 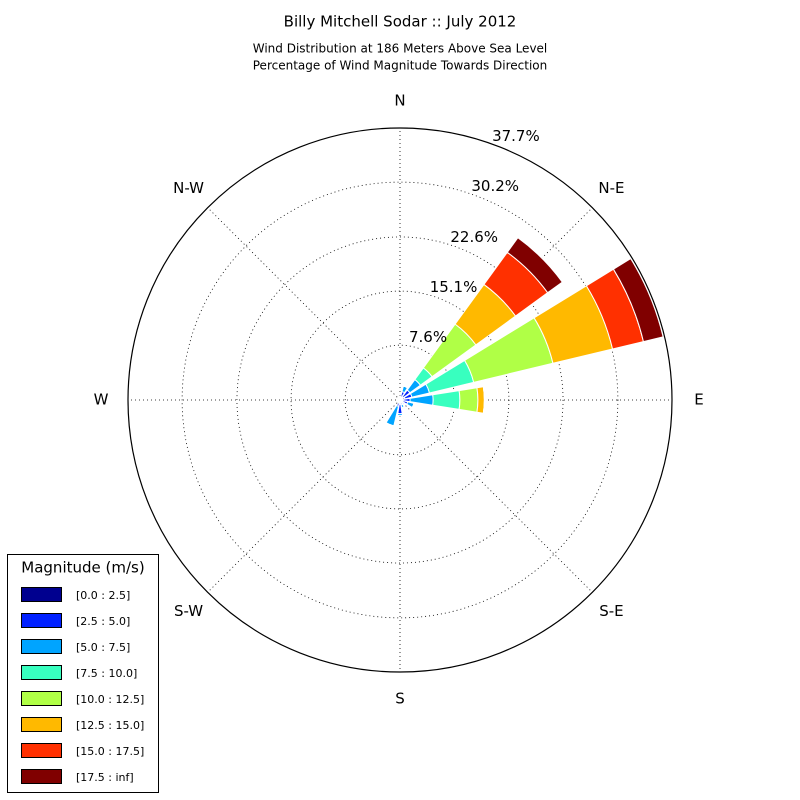 What do you see at coordinates (698, 400) in the screenshot?
I see `direction-label: E` at bounding box center [698, 400].